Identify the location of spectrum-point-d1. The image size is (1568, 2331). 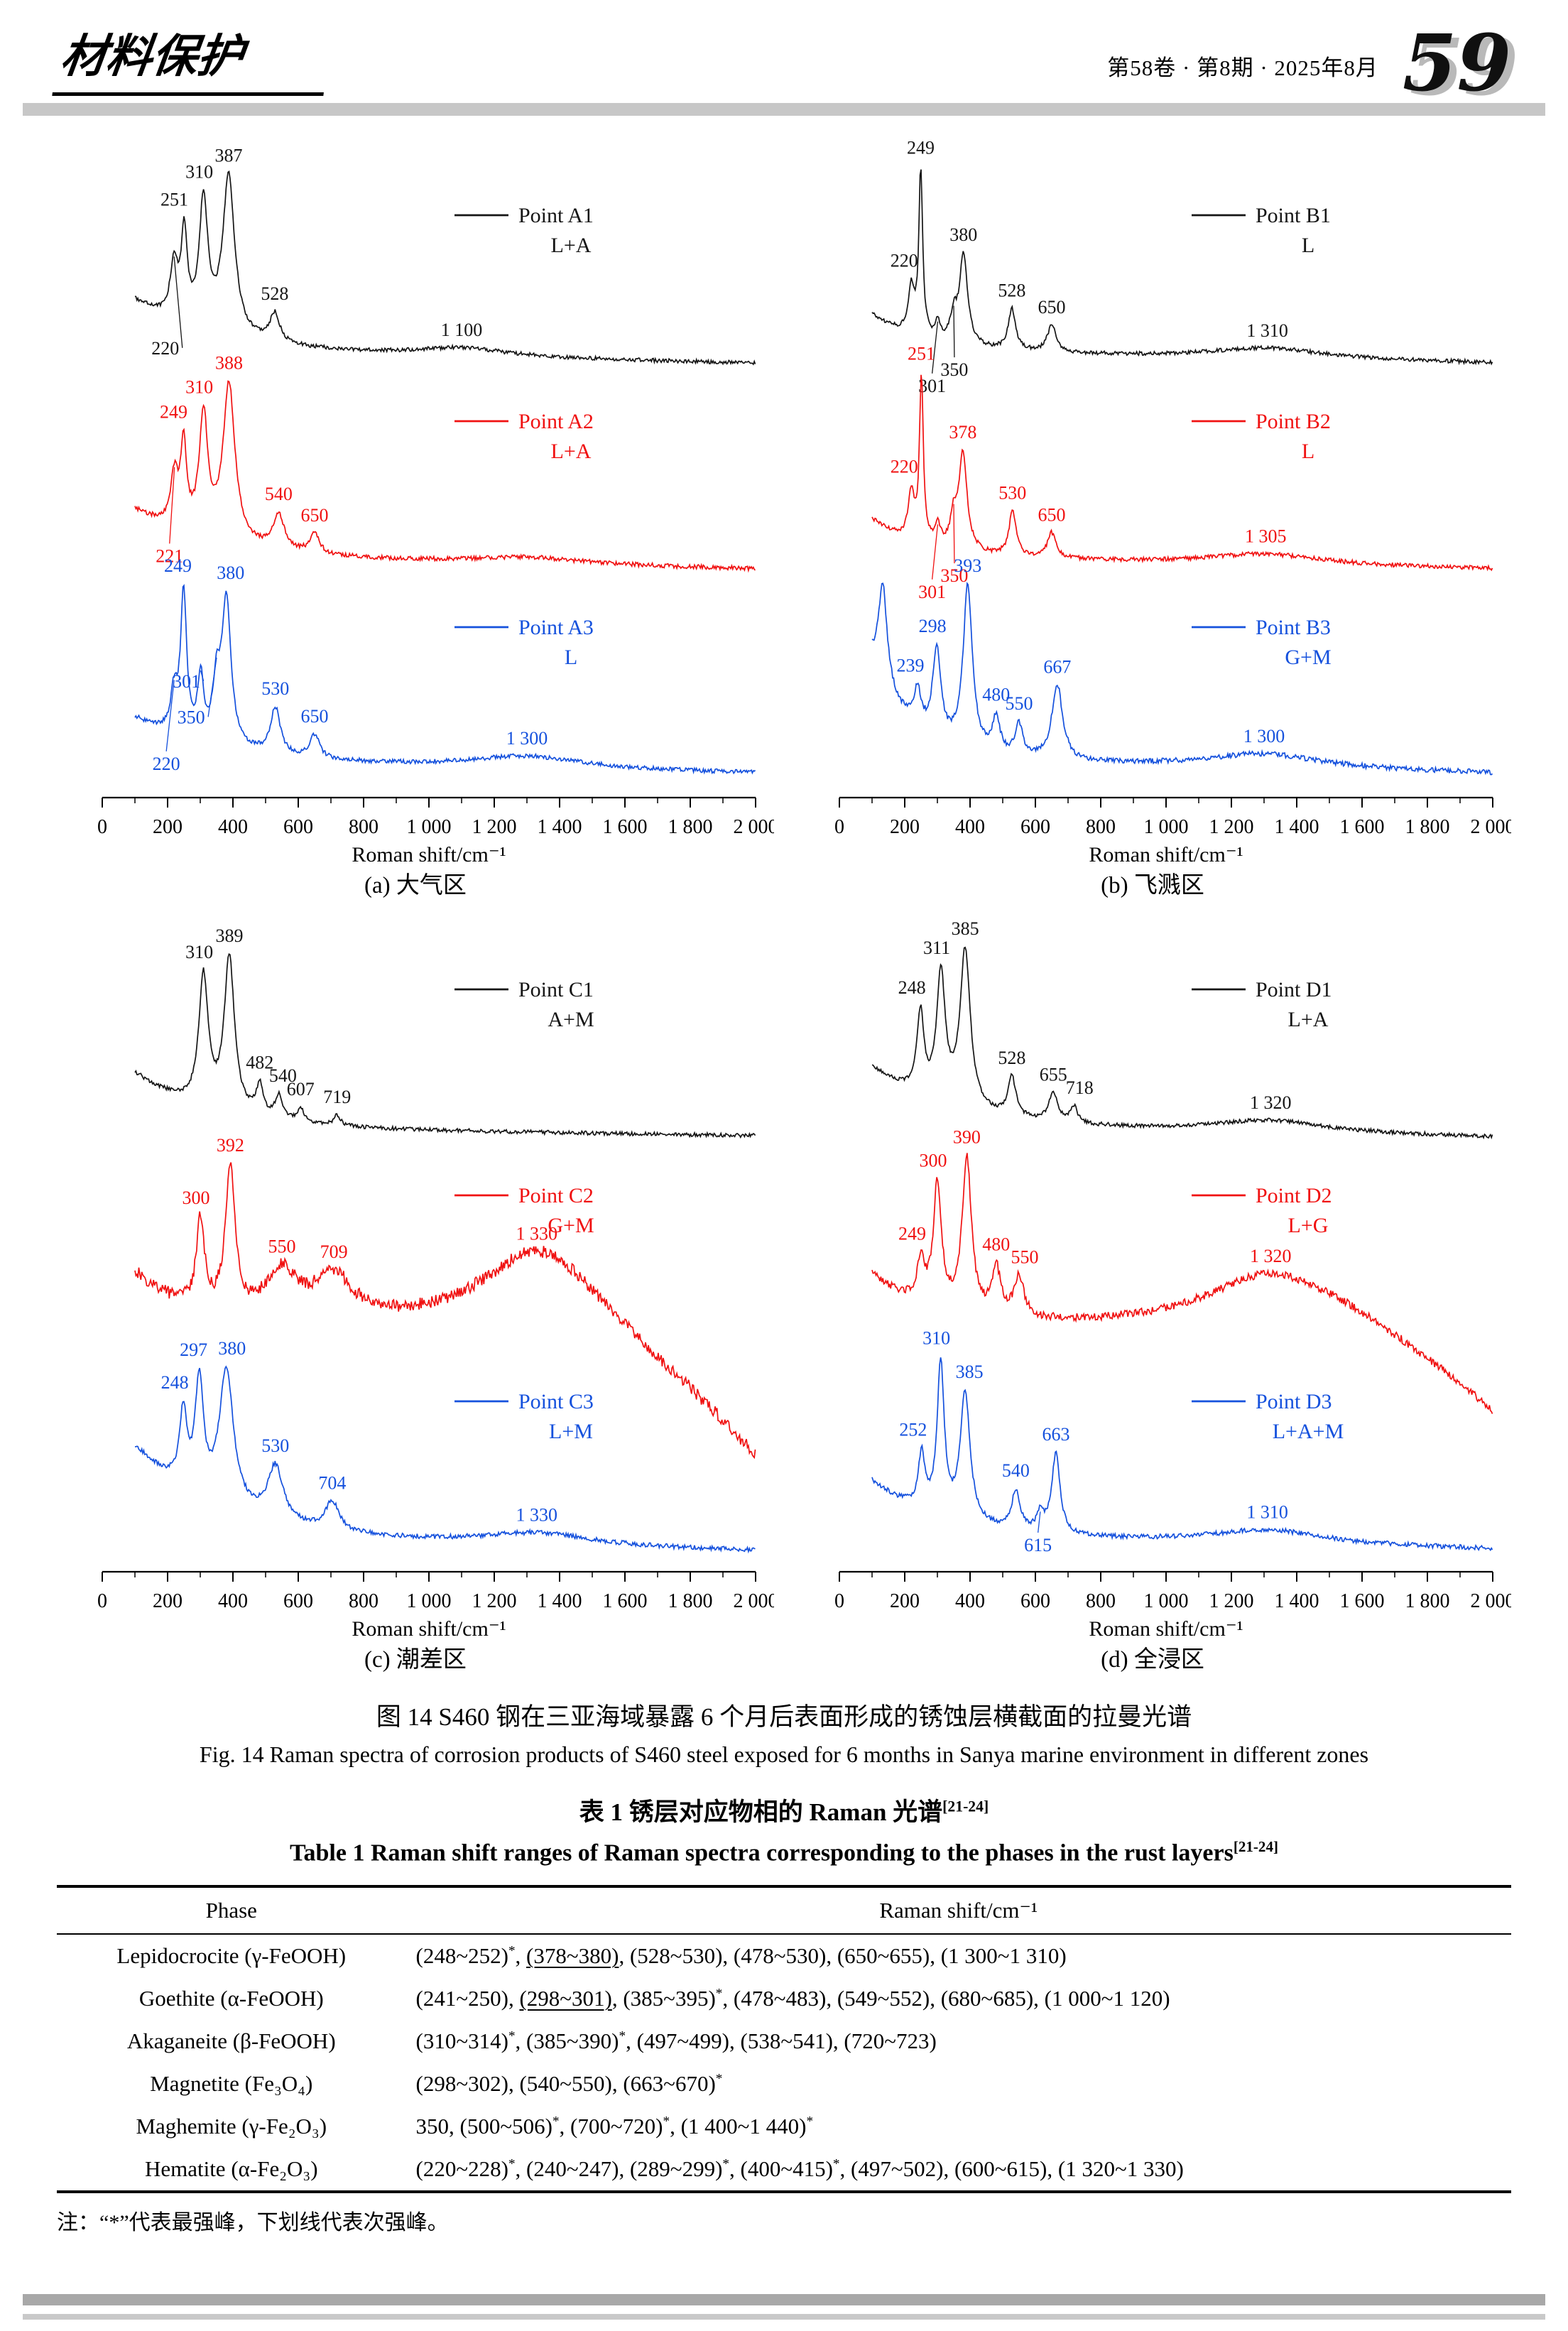
(1182, 1043).